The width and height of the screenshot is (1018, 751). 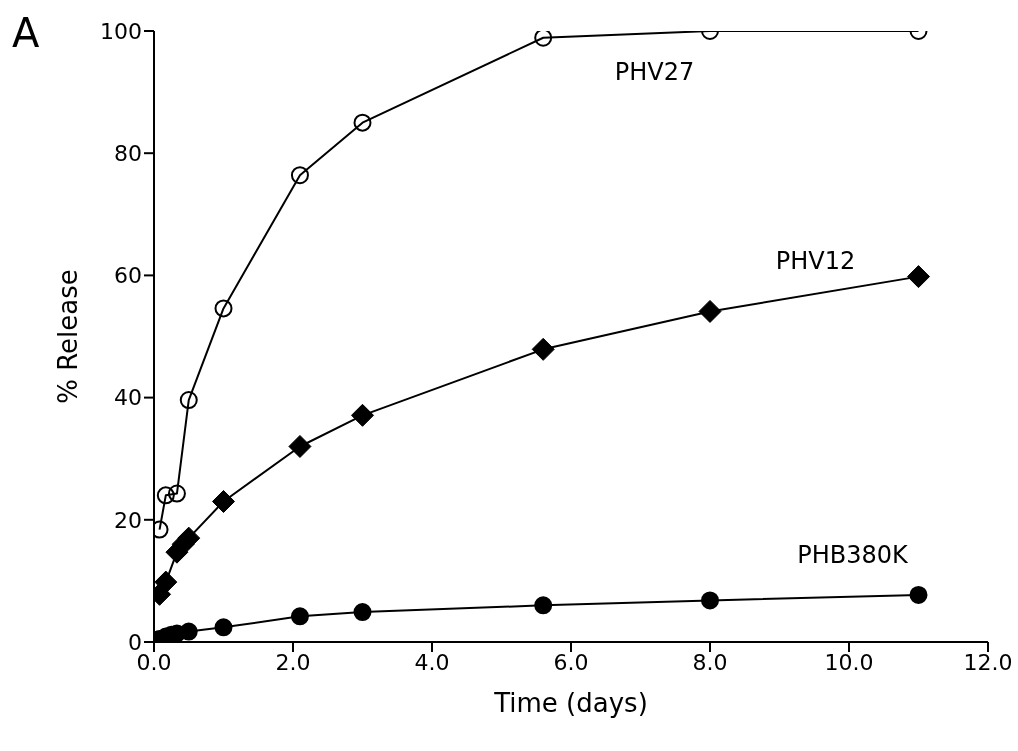 What do you see at coordinates (128, 398) in the screenshot?
I see `y-tick-label: 40` at bounding box center [128, 398].